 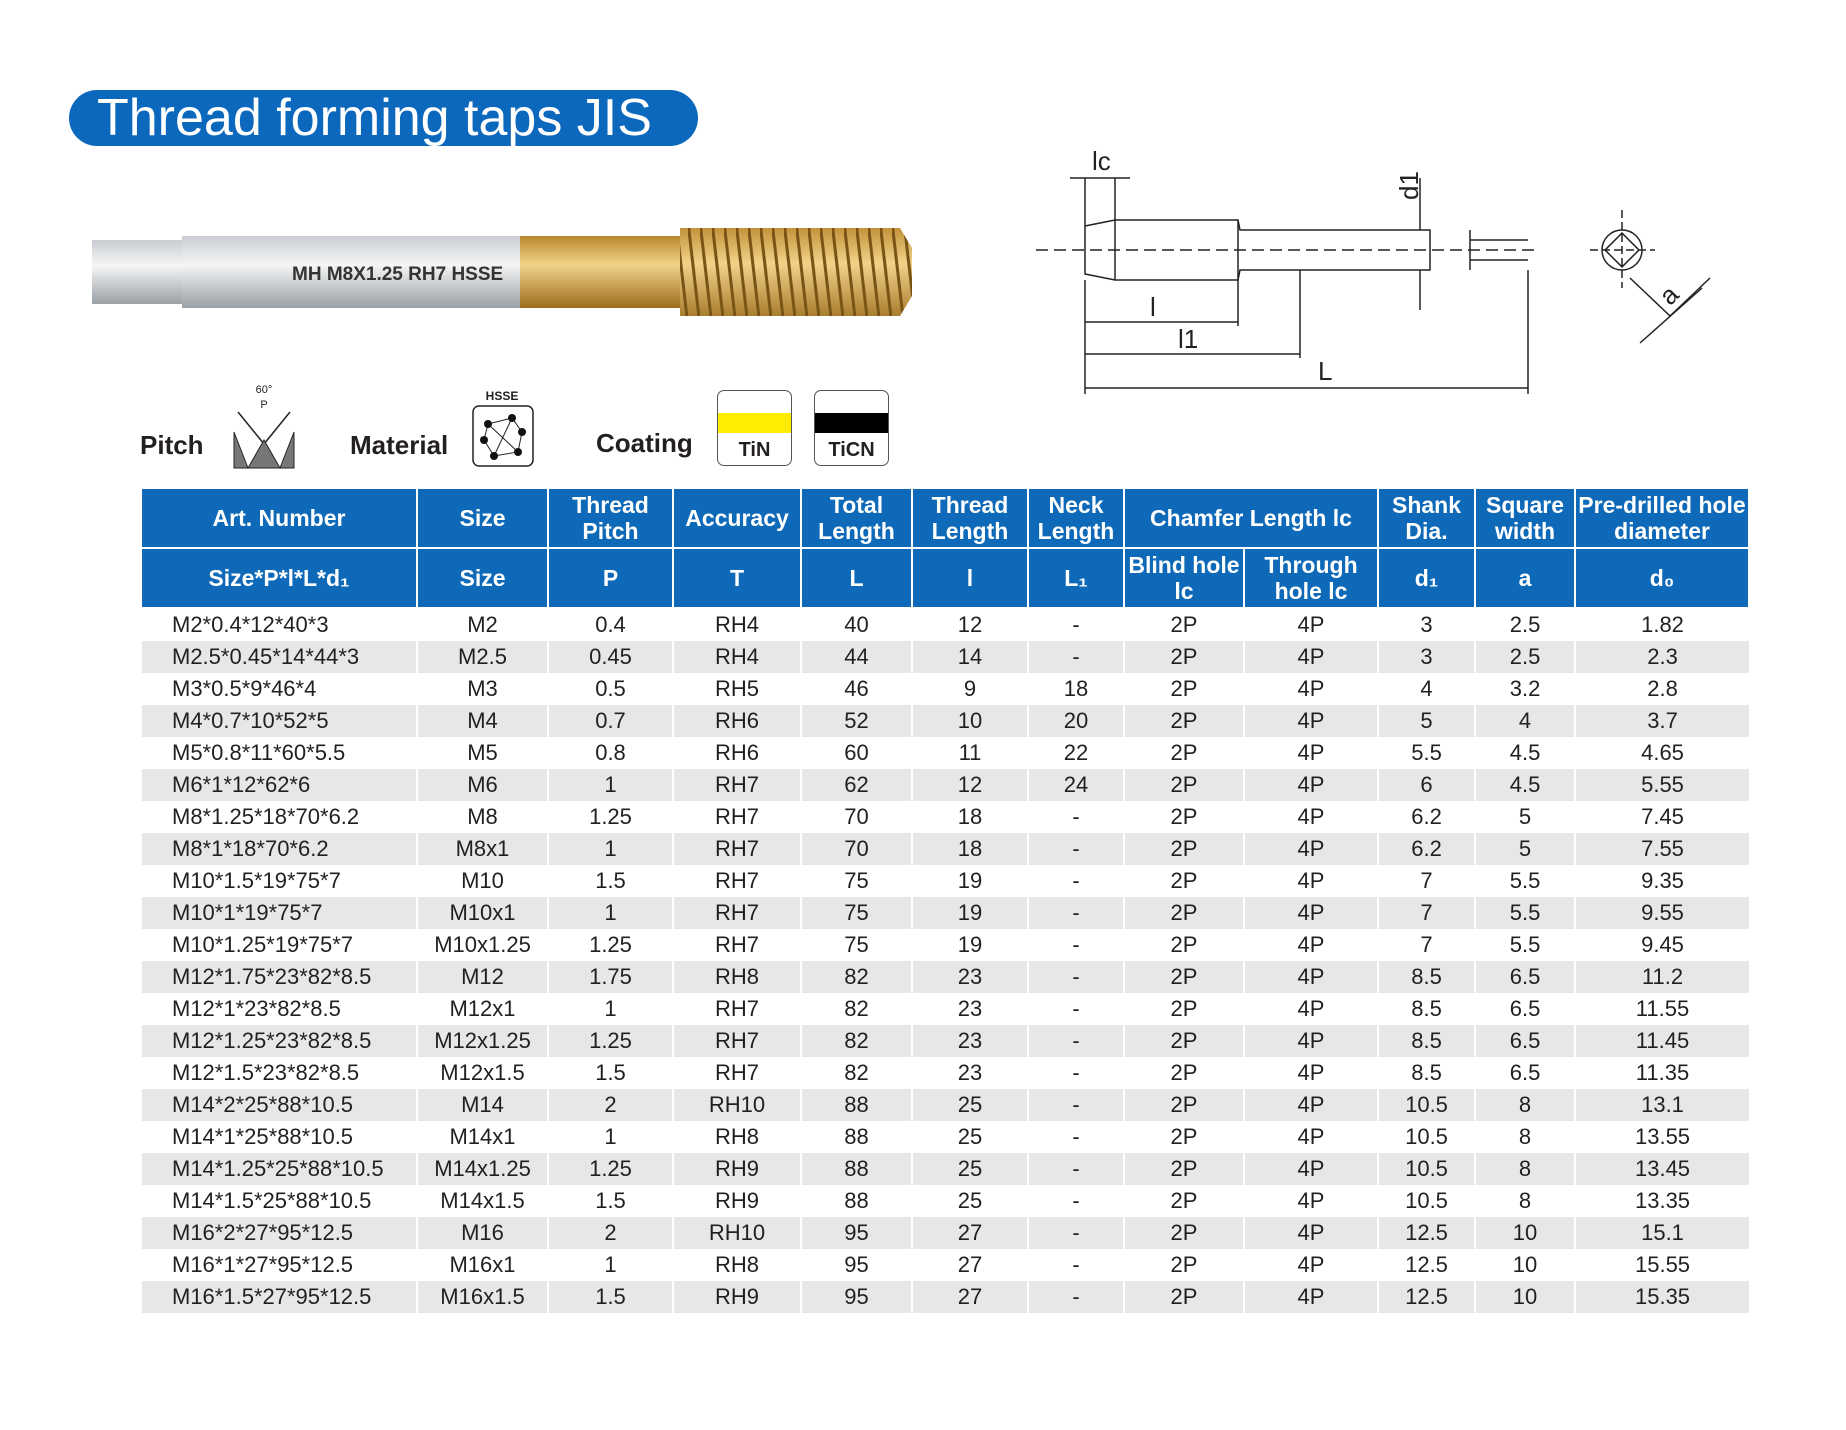 What do you see at coordinates (1662, 578) in the screenshot?
I see `header-cell: d₀` at bounding box center [1662, 578].